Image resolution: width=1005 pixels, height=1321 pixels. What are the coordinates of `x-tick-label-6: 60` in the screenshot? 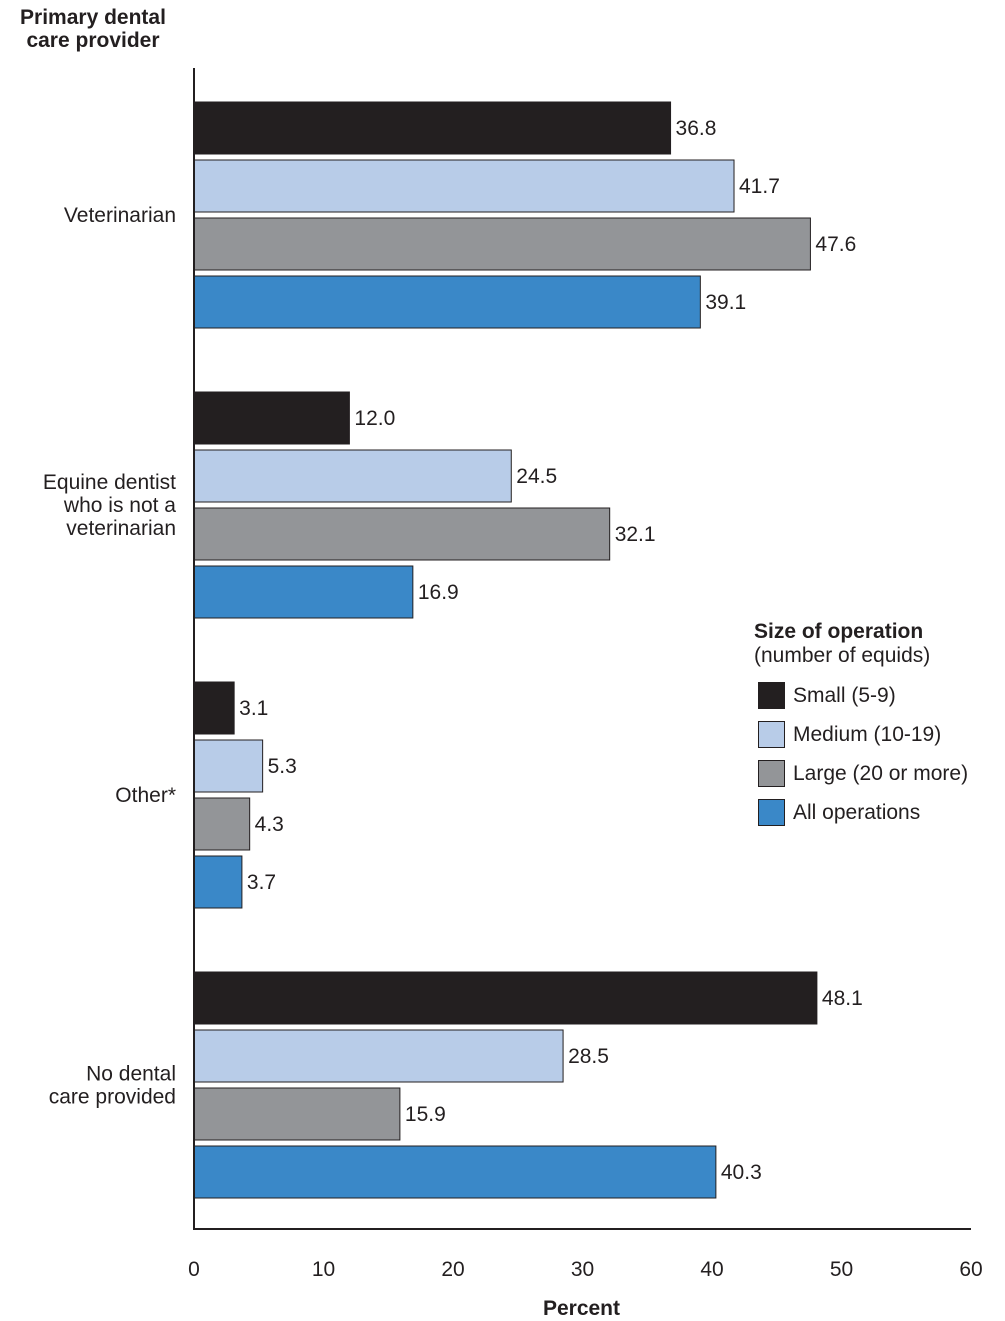 It's located at (970, 1269).